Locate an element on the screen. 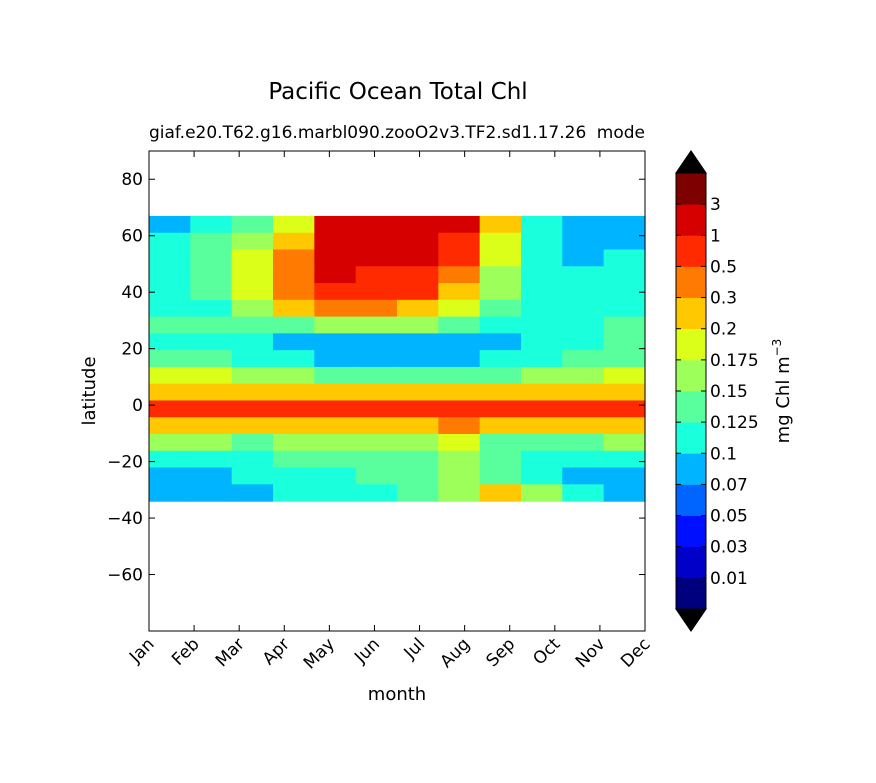 This screenshot has height=783, width=876. x-tick-label: Mar is located at coordinates (230, 652).